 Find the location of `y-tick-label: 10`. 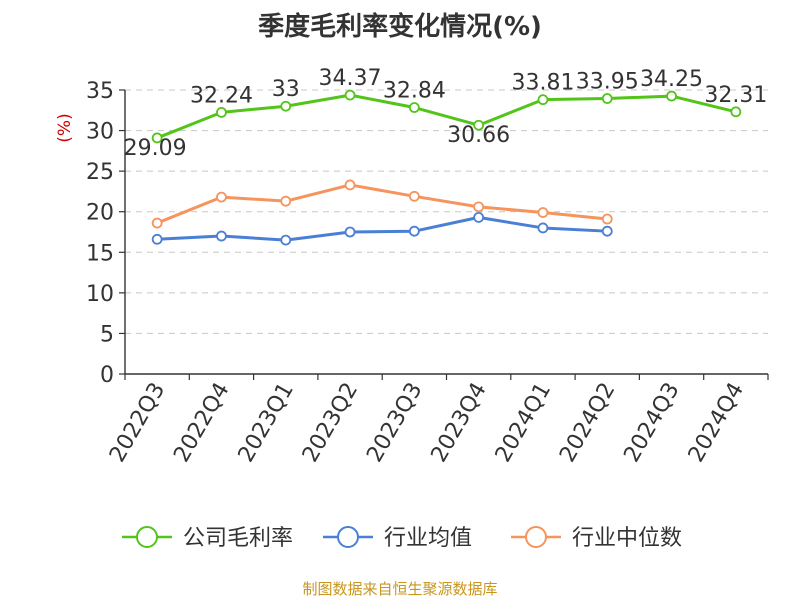

y-tick-label: 10 is located at coordinates (100, 294).